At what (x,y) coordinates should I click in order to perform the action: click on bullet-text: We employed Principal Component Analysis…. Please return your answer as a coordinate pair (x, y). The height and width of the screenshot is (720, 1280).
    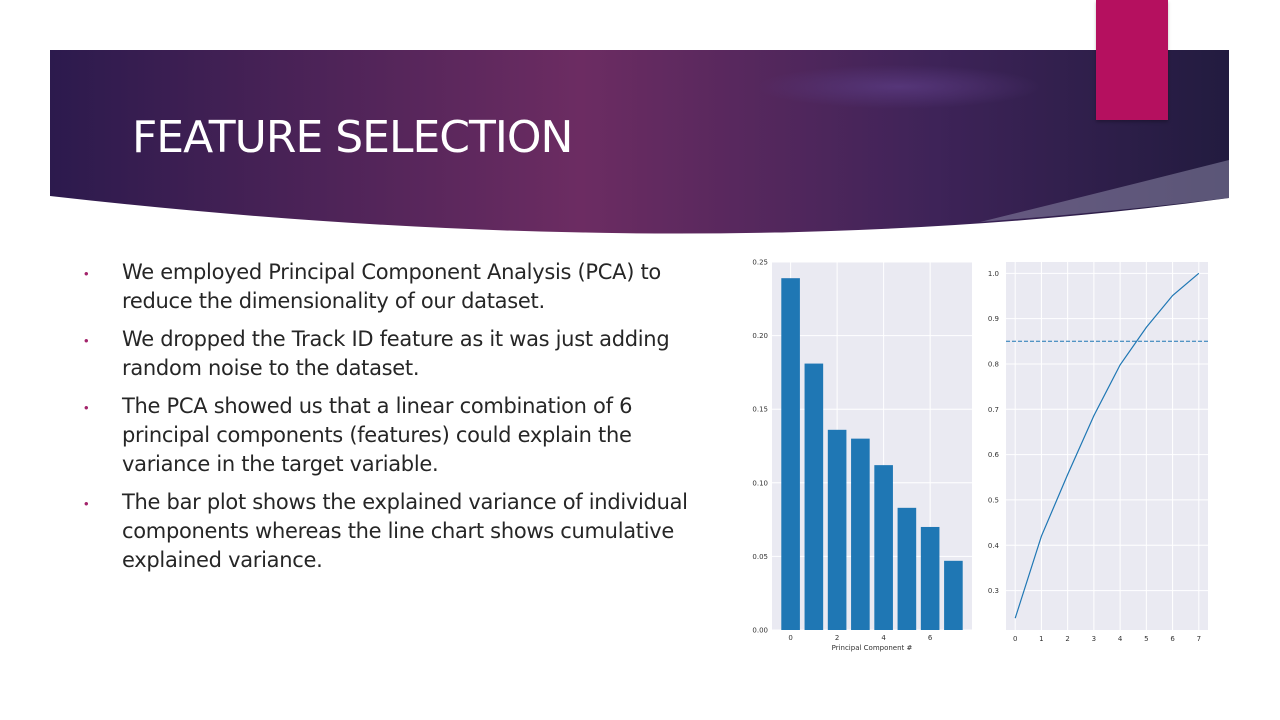
    Looking at the image, I should click on (391, 286).